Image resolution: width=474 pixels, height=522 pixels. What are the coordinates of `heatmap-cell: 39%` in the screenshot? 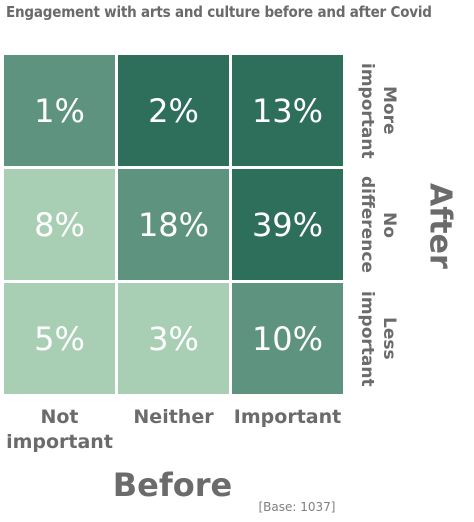 It's located at (287, 224).